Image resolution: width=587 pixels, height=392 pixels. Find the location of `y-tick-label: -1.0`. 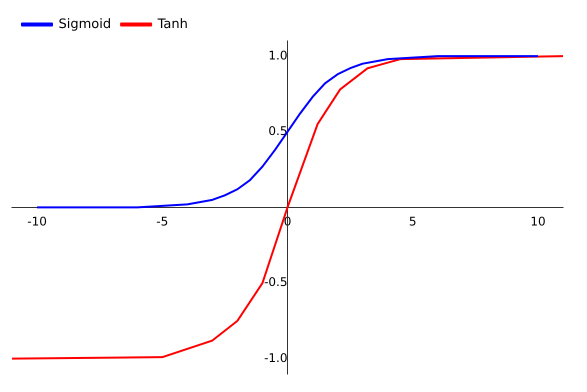

y-tick-label: -1.0 is located at coordinates (276, 357).